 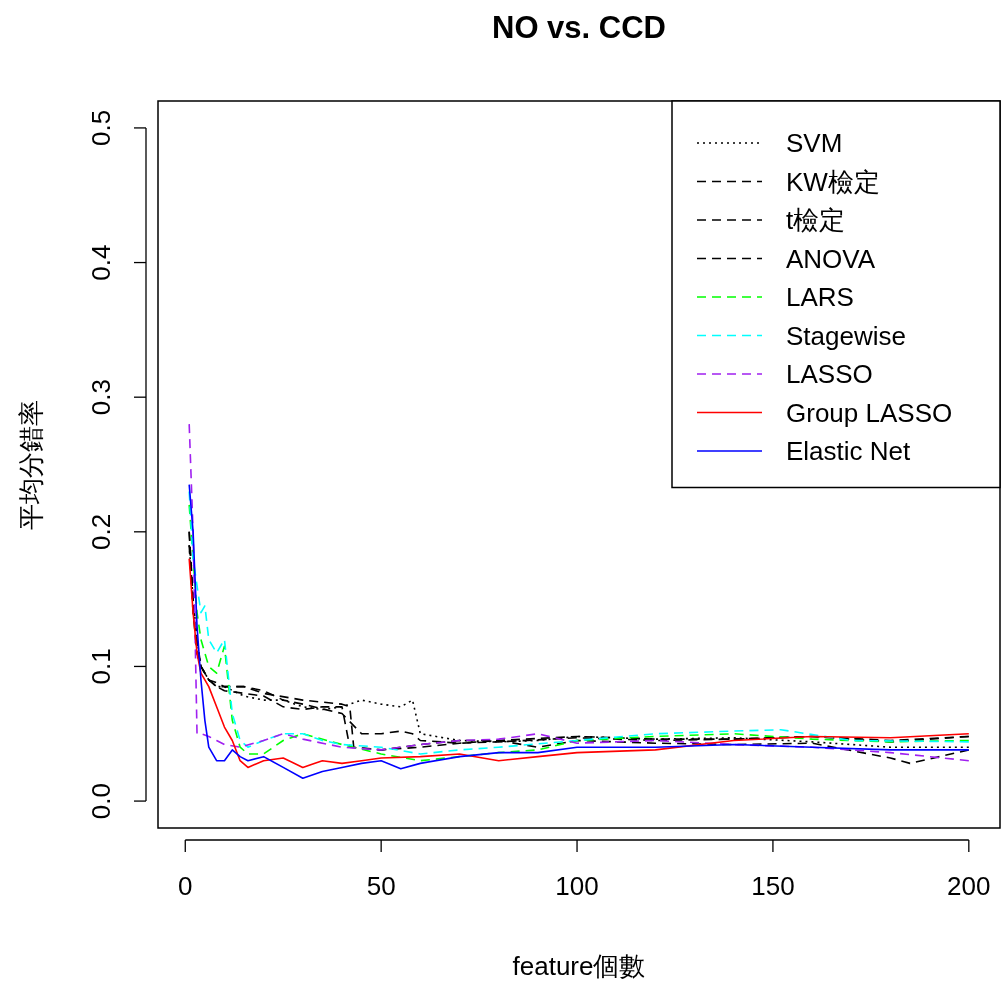 I want to click on x-tick-label: 200, so click(x=969, y=886).